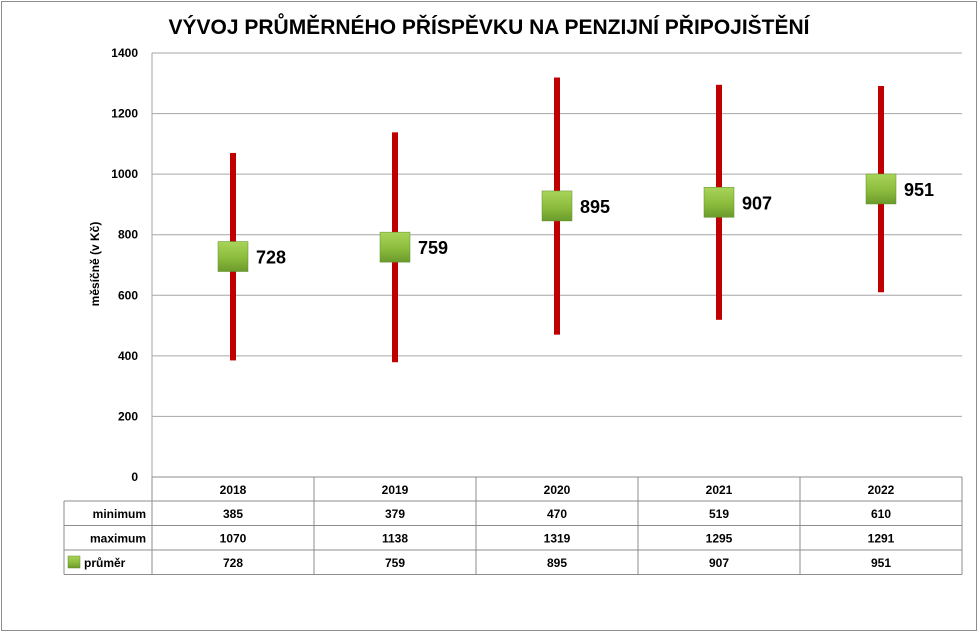 This screenshot has height=633, width=980. I want to click on y-tick-label: 200, so click(128, 416).